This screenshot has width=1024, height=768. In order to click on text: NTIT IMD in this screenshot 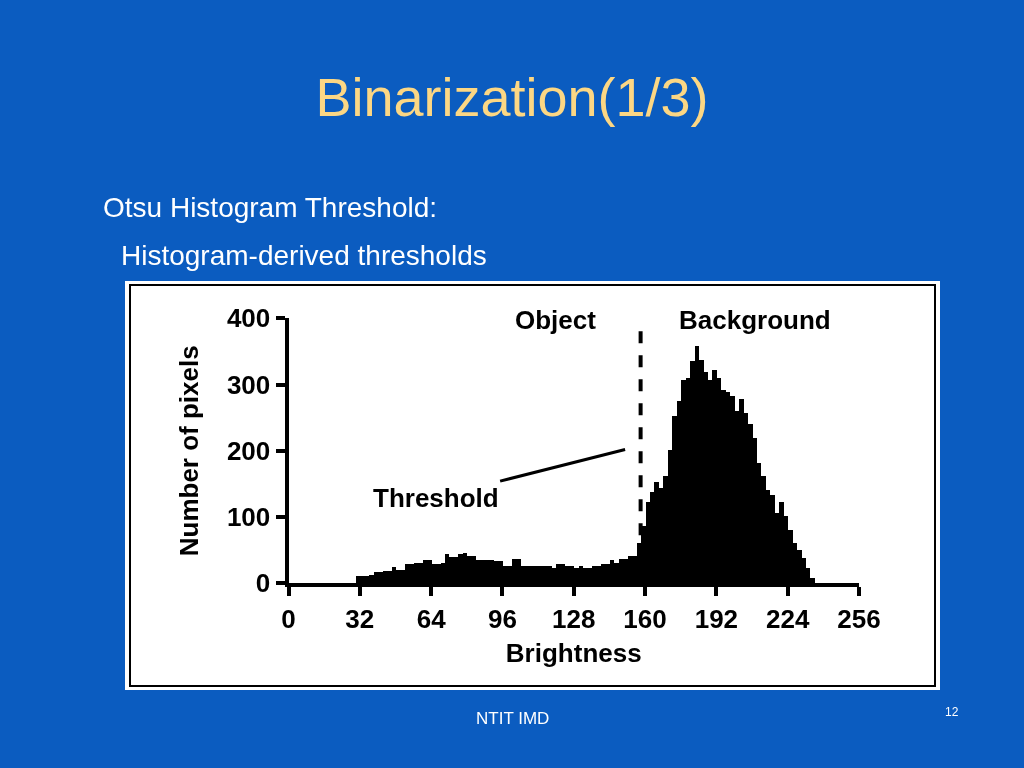, I will do `click(513, 718)`.